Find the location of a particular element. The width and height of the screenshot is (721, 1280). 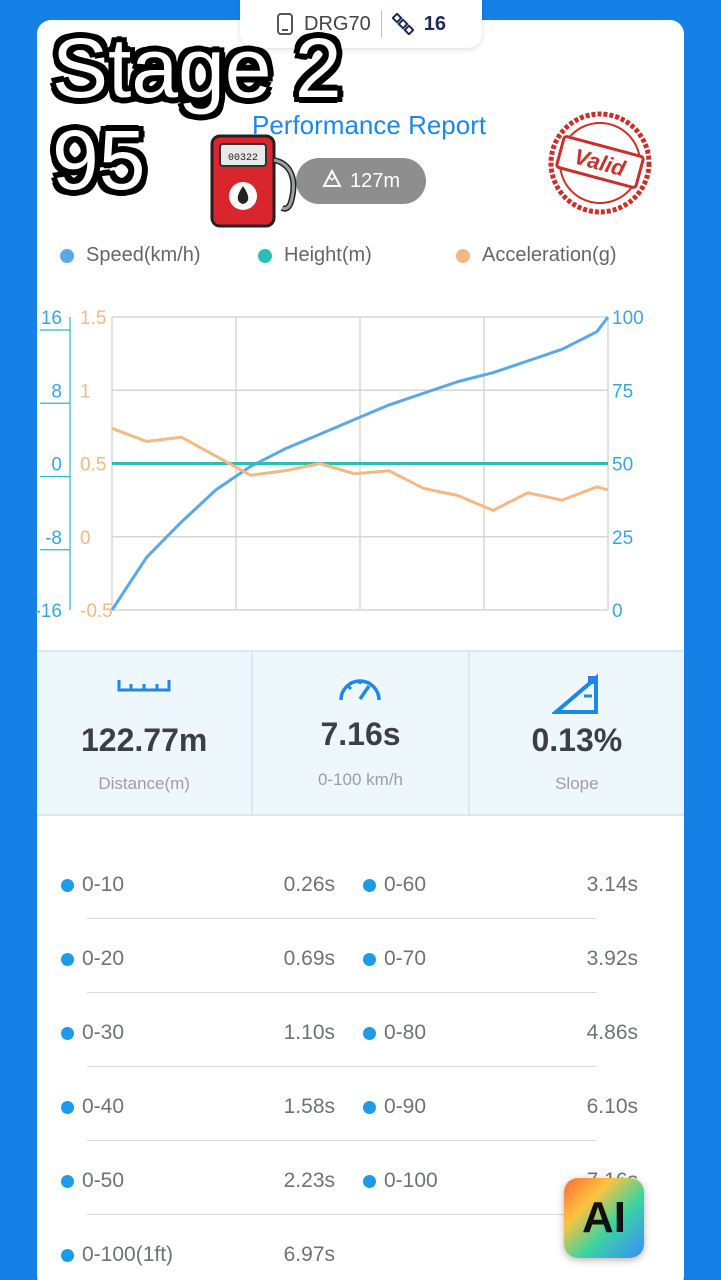

split-row: 0-100(1ft) 6.97s is located at coordinates (360, 1247).